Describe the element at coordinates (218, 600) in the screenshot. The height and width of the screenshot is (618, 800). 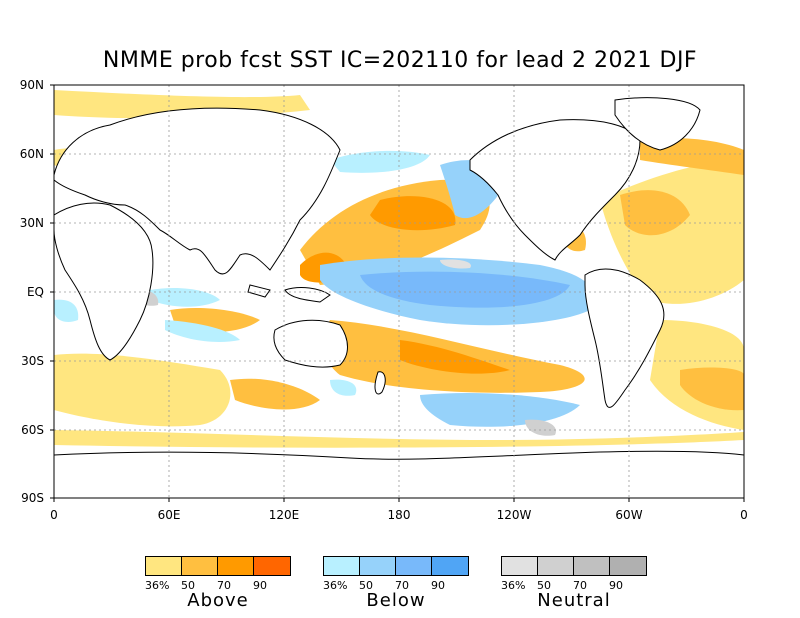
I see `legend-above-label: Above` at that location.